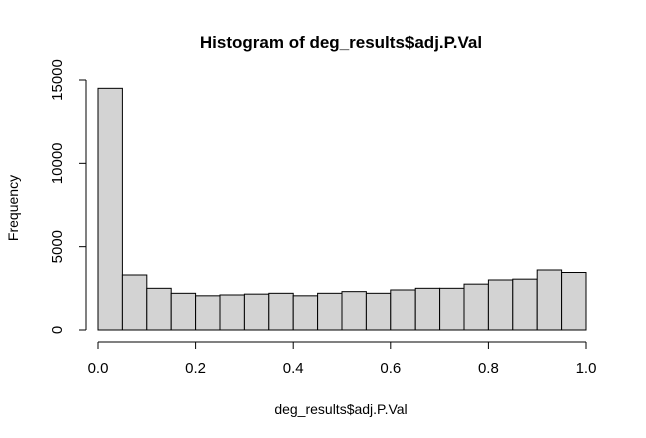 The height and width of the screenshot is (438, 646). What do you see at coordinates (57, 330) in the screenshot?
I see `y-tick-label: 0` at bounding box center [57, 330].